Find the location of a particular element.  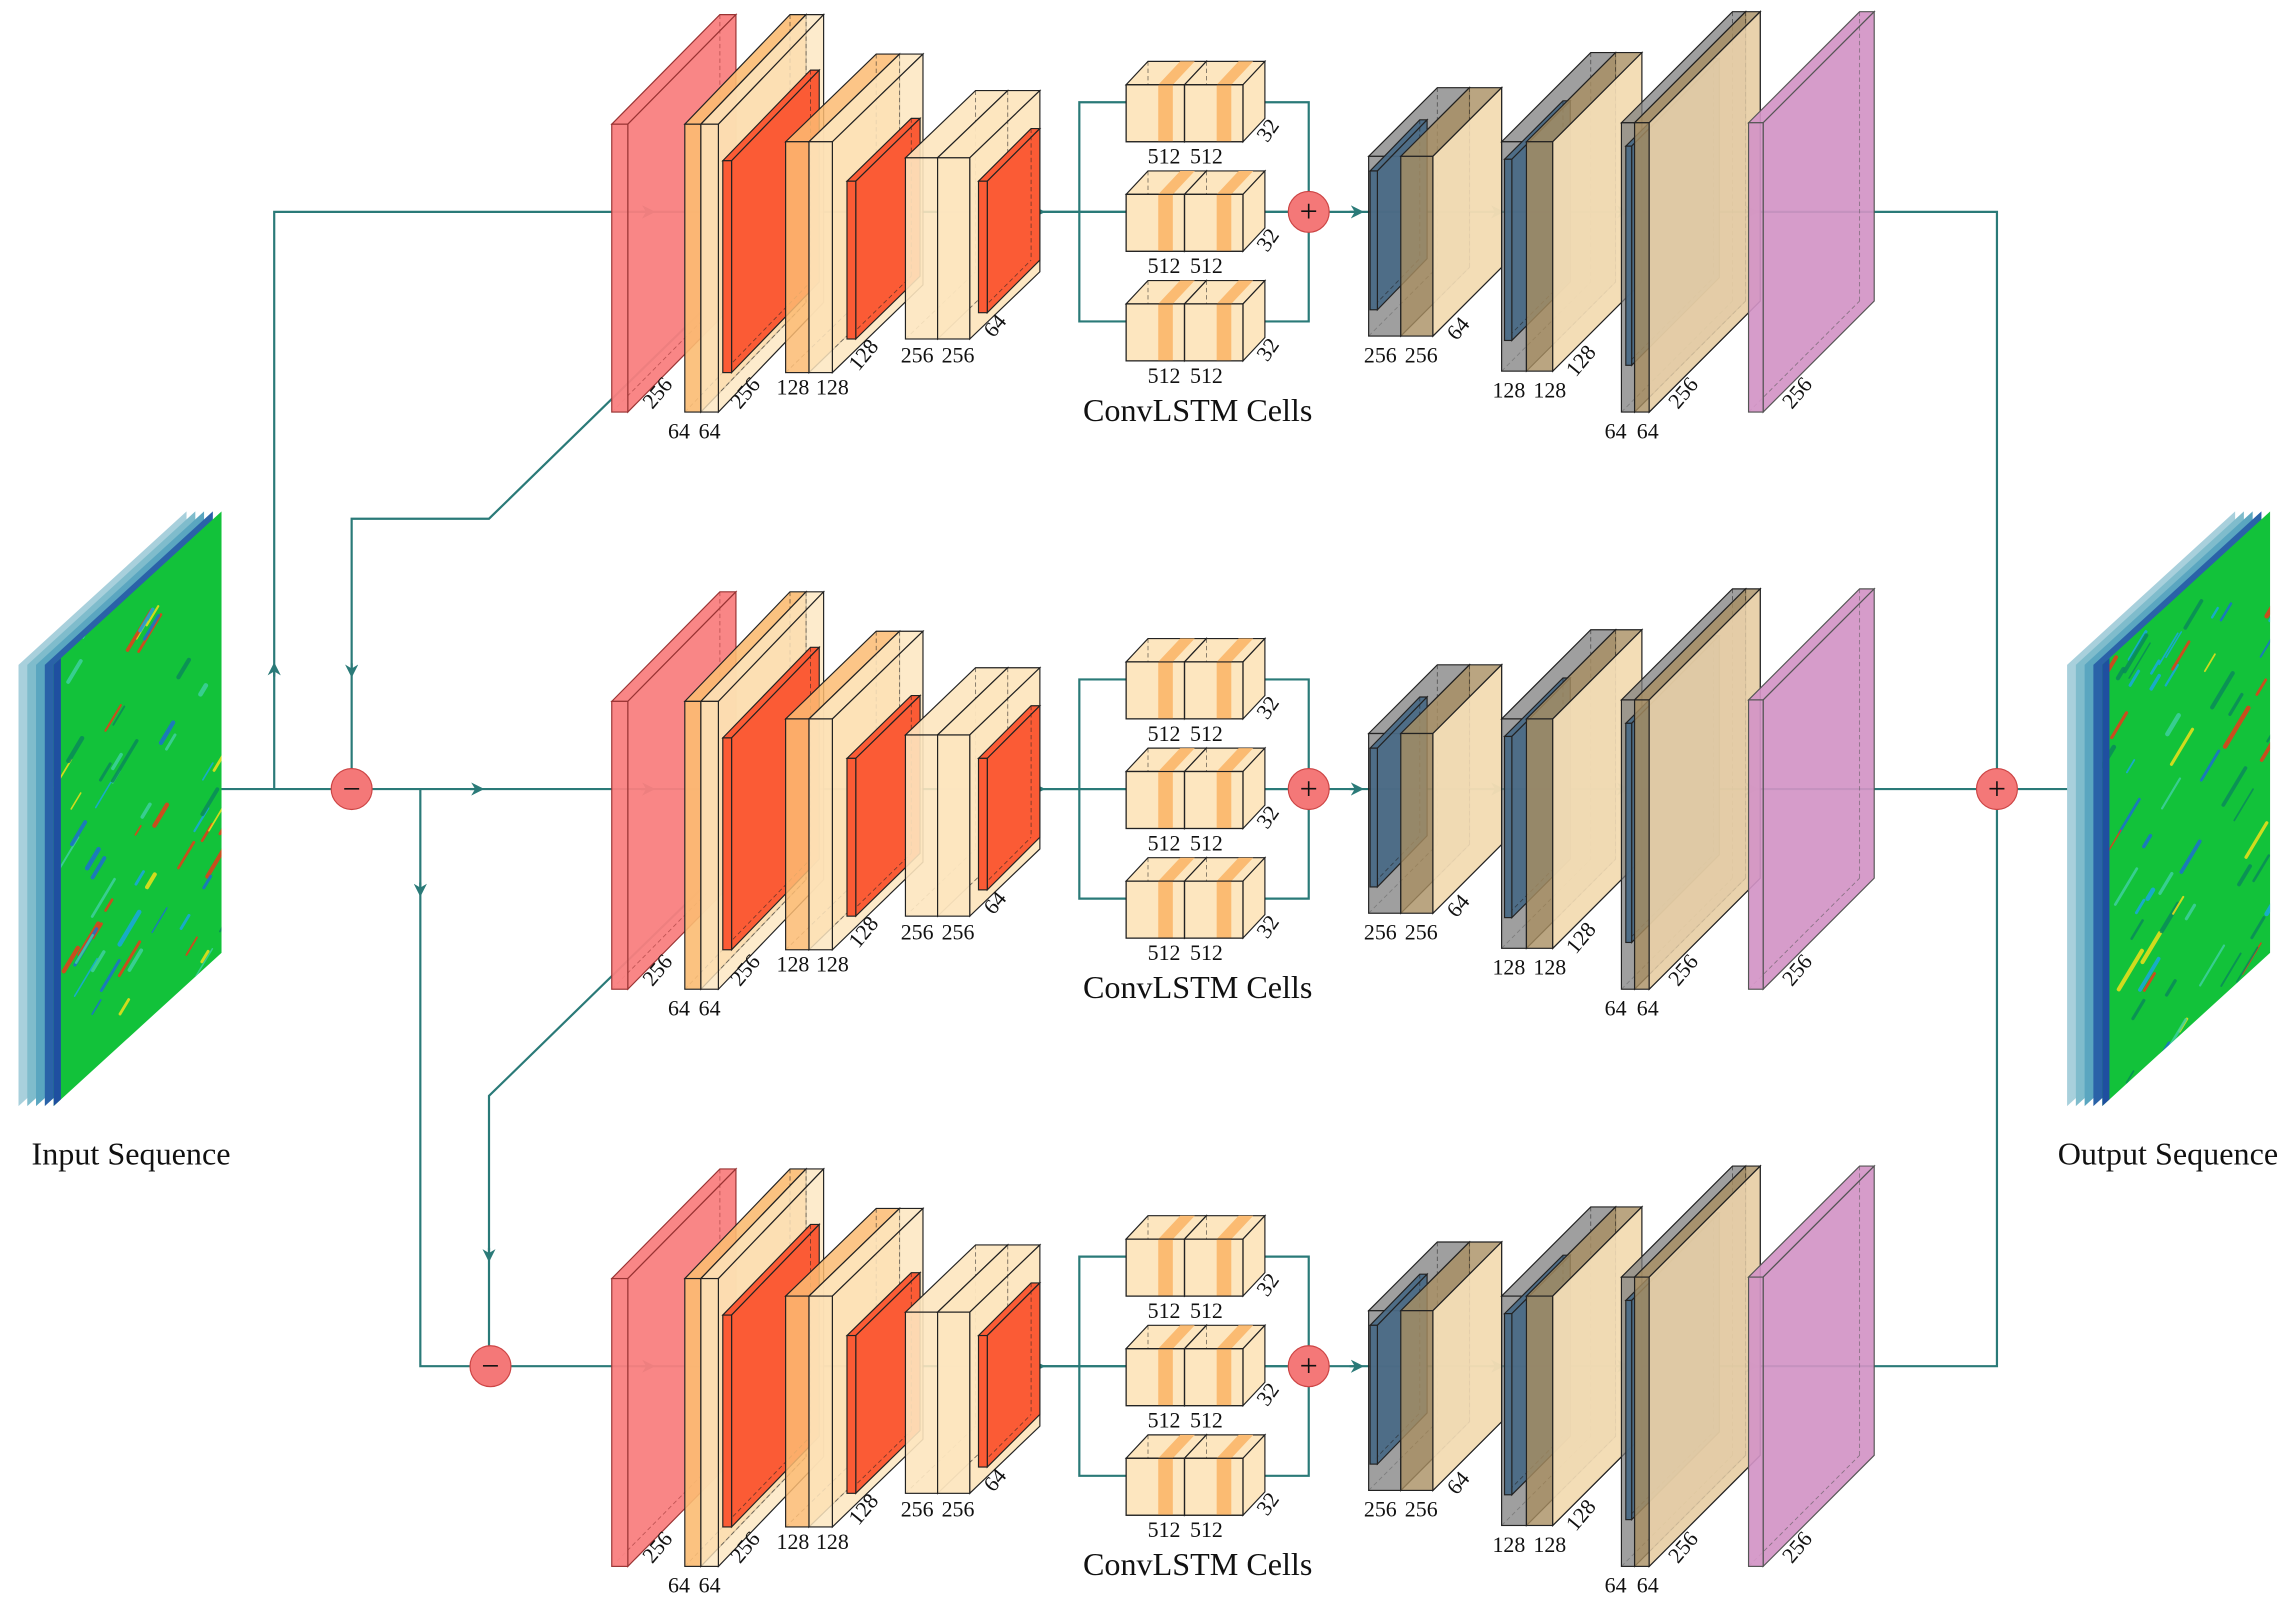

dimension-label: 128 is located at coordinates (1549, 967).